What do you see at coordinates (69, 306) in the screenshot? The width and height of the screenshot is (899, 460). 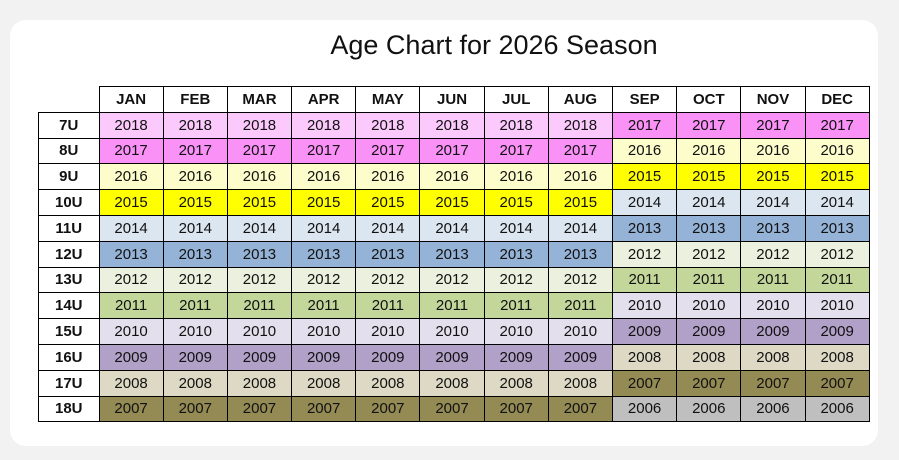 I see `row-label: 14U` at bounding box center [69, 306].